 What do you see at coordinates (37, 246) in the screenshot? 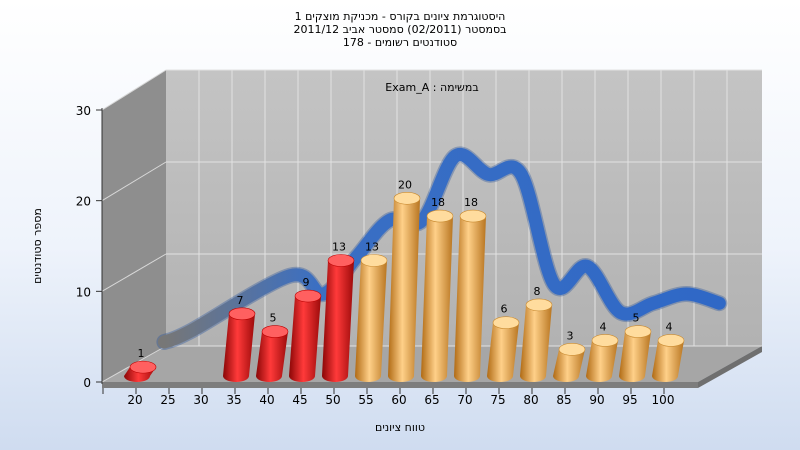
I see `y-axis-label: מספר סטודנטים` at bounding box center [37, 246].